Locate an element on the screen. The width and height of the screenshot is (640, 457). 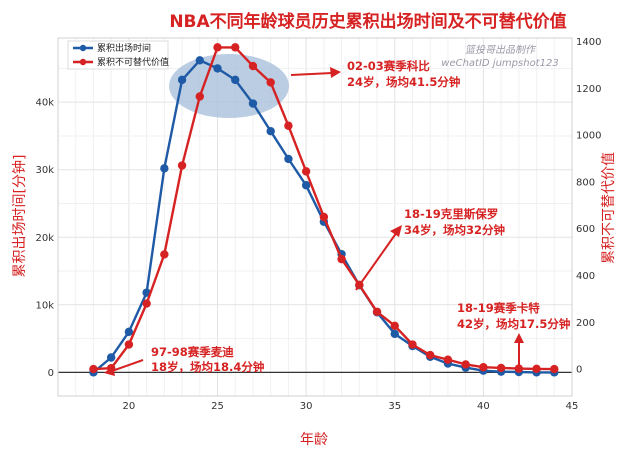
chart-title: NBA不同年龄球员历史累积出场时间及不可替代价值 is located at coordinates (367, 21).